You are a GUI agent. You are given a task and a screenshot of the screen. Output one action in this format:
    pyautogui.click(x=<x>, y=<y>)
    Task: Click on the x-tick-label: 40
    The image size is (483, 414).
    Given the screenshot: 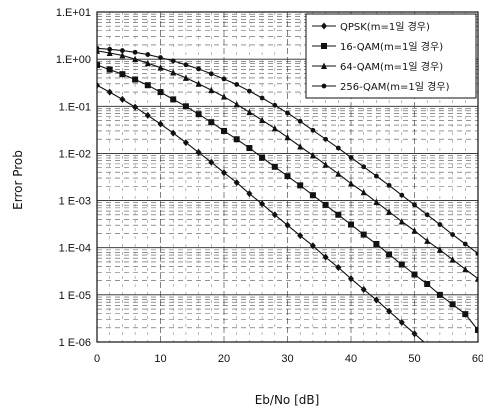 What is the action you would take?
    pyautogui.click(x=351, y=359)
    